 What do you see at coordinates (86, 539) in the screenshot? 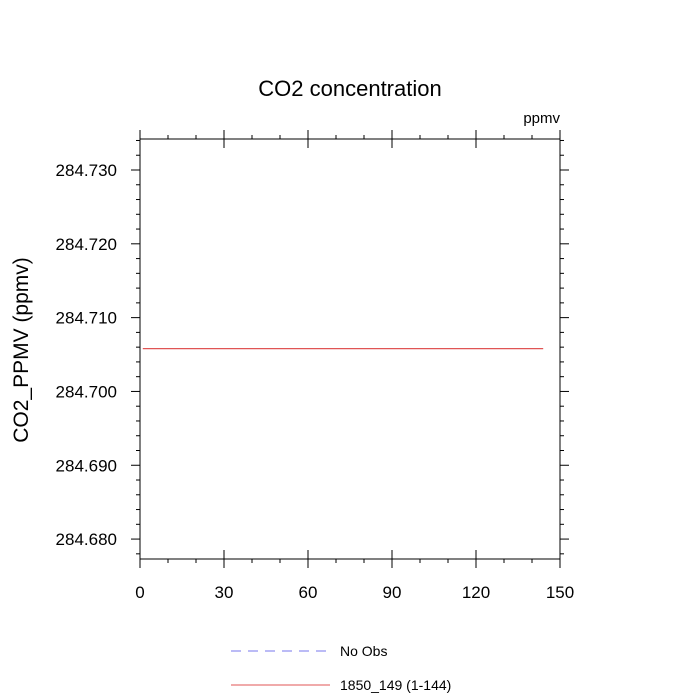
I see `y-tick-label: 284.680` at bounding box center [86, 539].